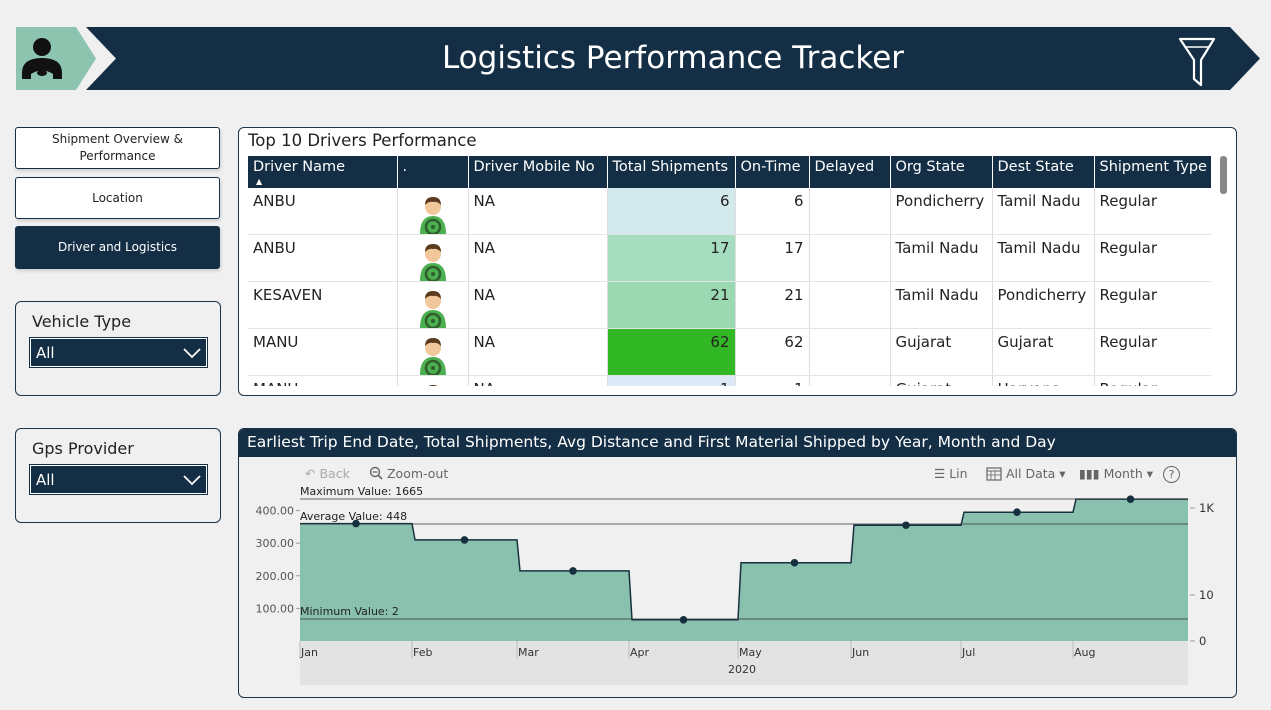  Describe the element at coordinates (951, 473) in the screenshot. I see `scale-lin-button: ☰ Lin` at that location.